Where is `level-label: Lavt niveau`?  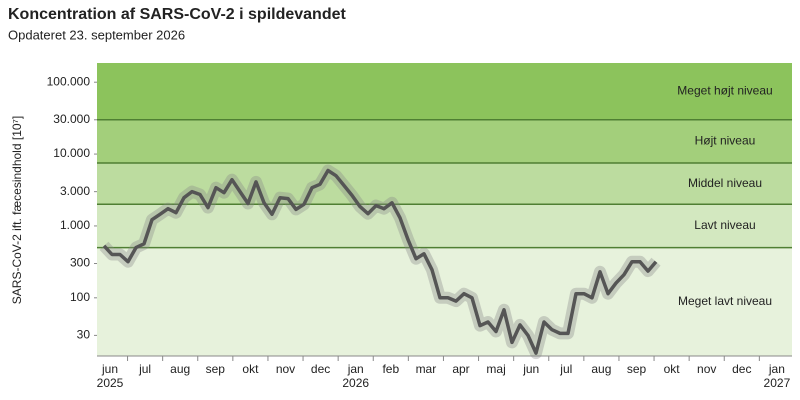 level-label: Lavt niveau is located at coordinates (724, 225).